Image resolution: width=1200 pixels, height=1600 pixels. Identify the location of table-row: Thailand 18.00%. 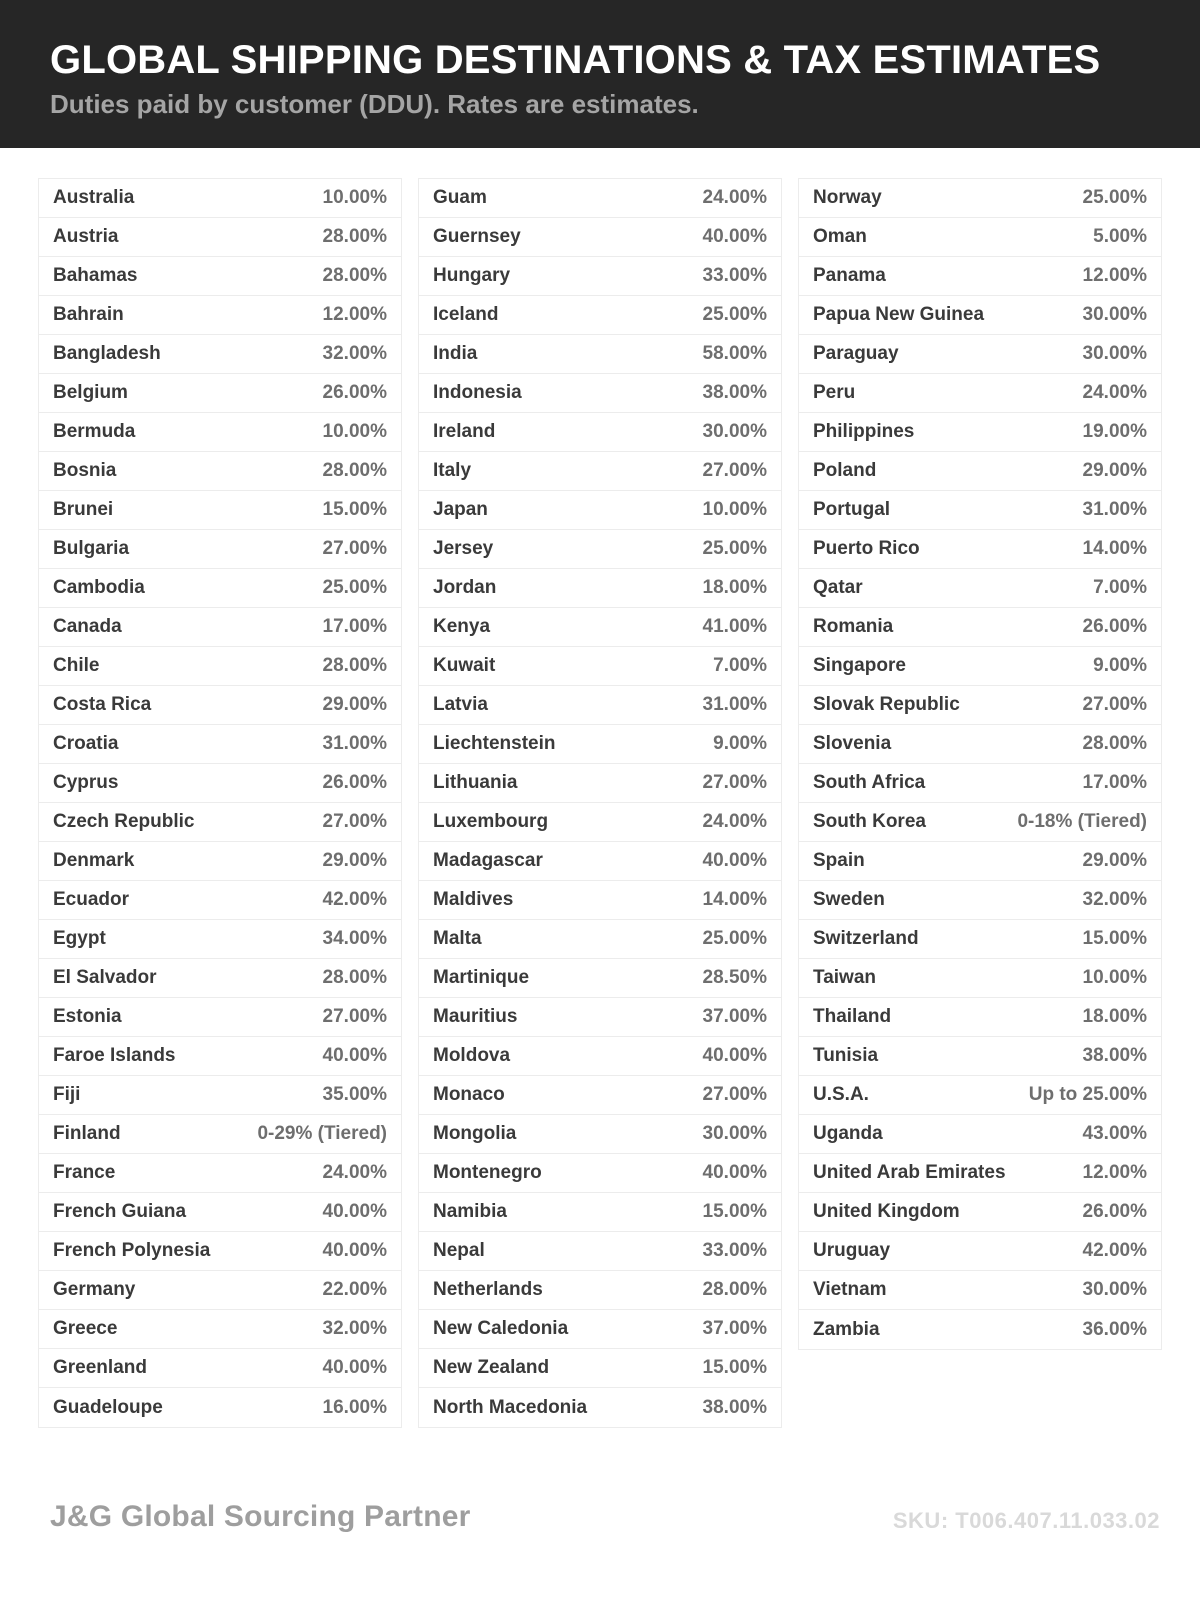
(980, 1017).